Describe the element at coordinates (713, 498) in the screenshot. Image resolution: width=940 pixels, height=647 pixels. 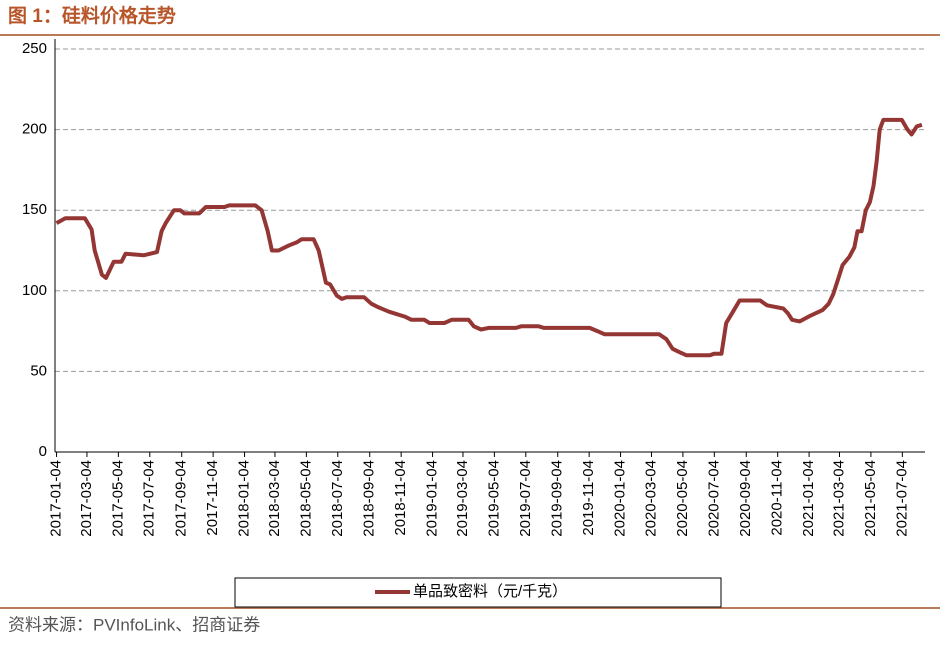
I see `x-tick-label: 2020-07-04` at that location.